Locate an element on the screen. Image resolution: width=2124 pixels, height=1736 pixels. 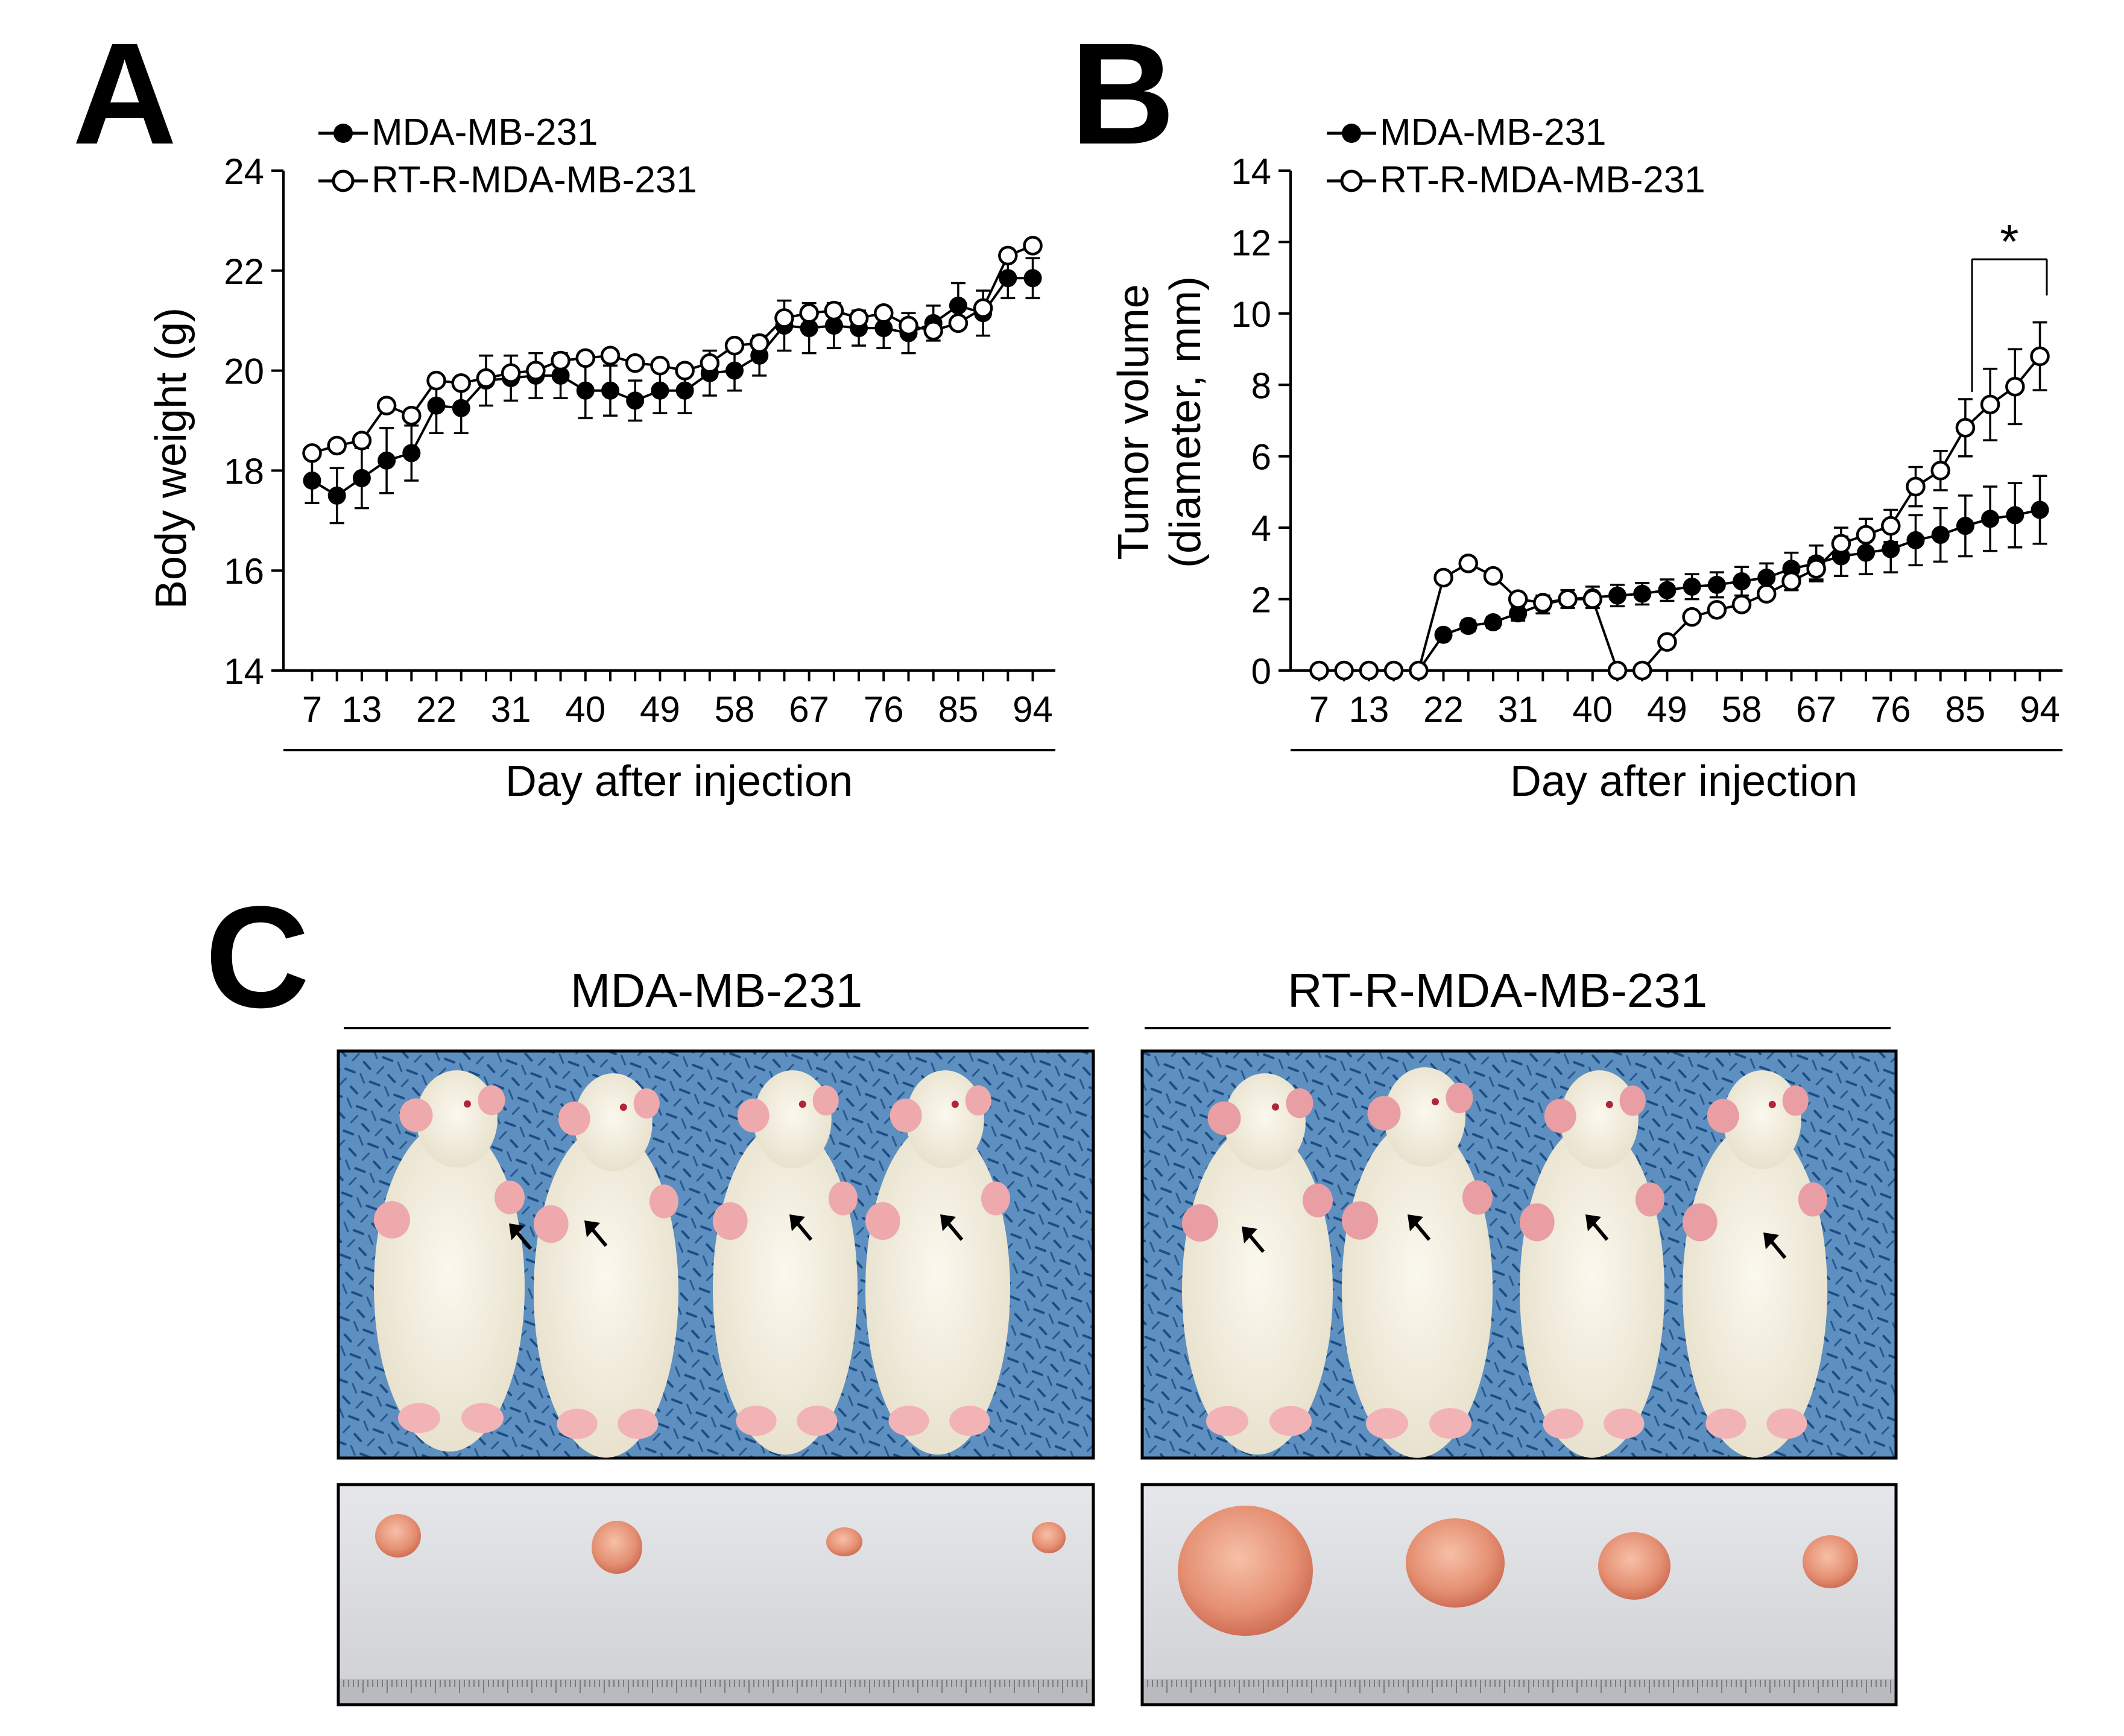
legend-a-series-2: RT-R-MDA-MB-231 is located at coordinates (534, 180).